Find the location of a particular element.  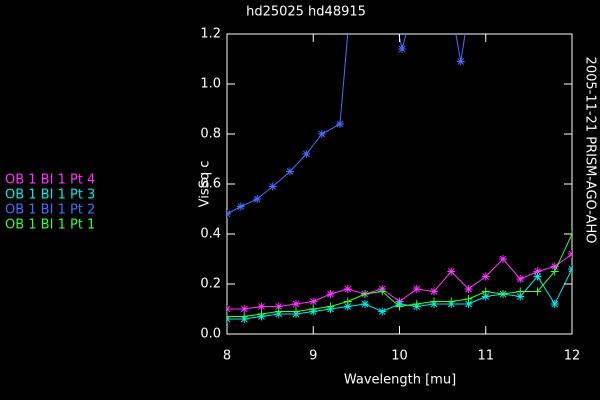

y-tick-label: 0.8 is located at coordinates (210, 134).